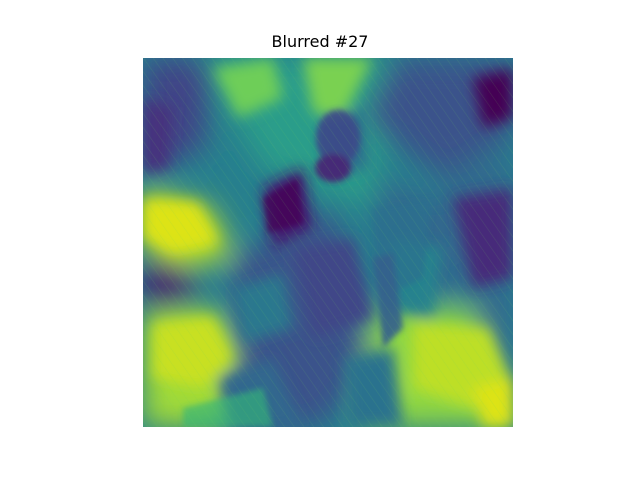  I want to click on figure-title: Blurred #27, so click(320, 41).